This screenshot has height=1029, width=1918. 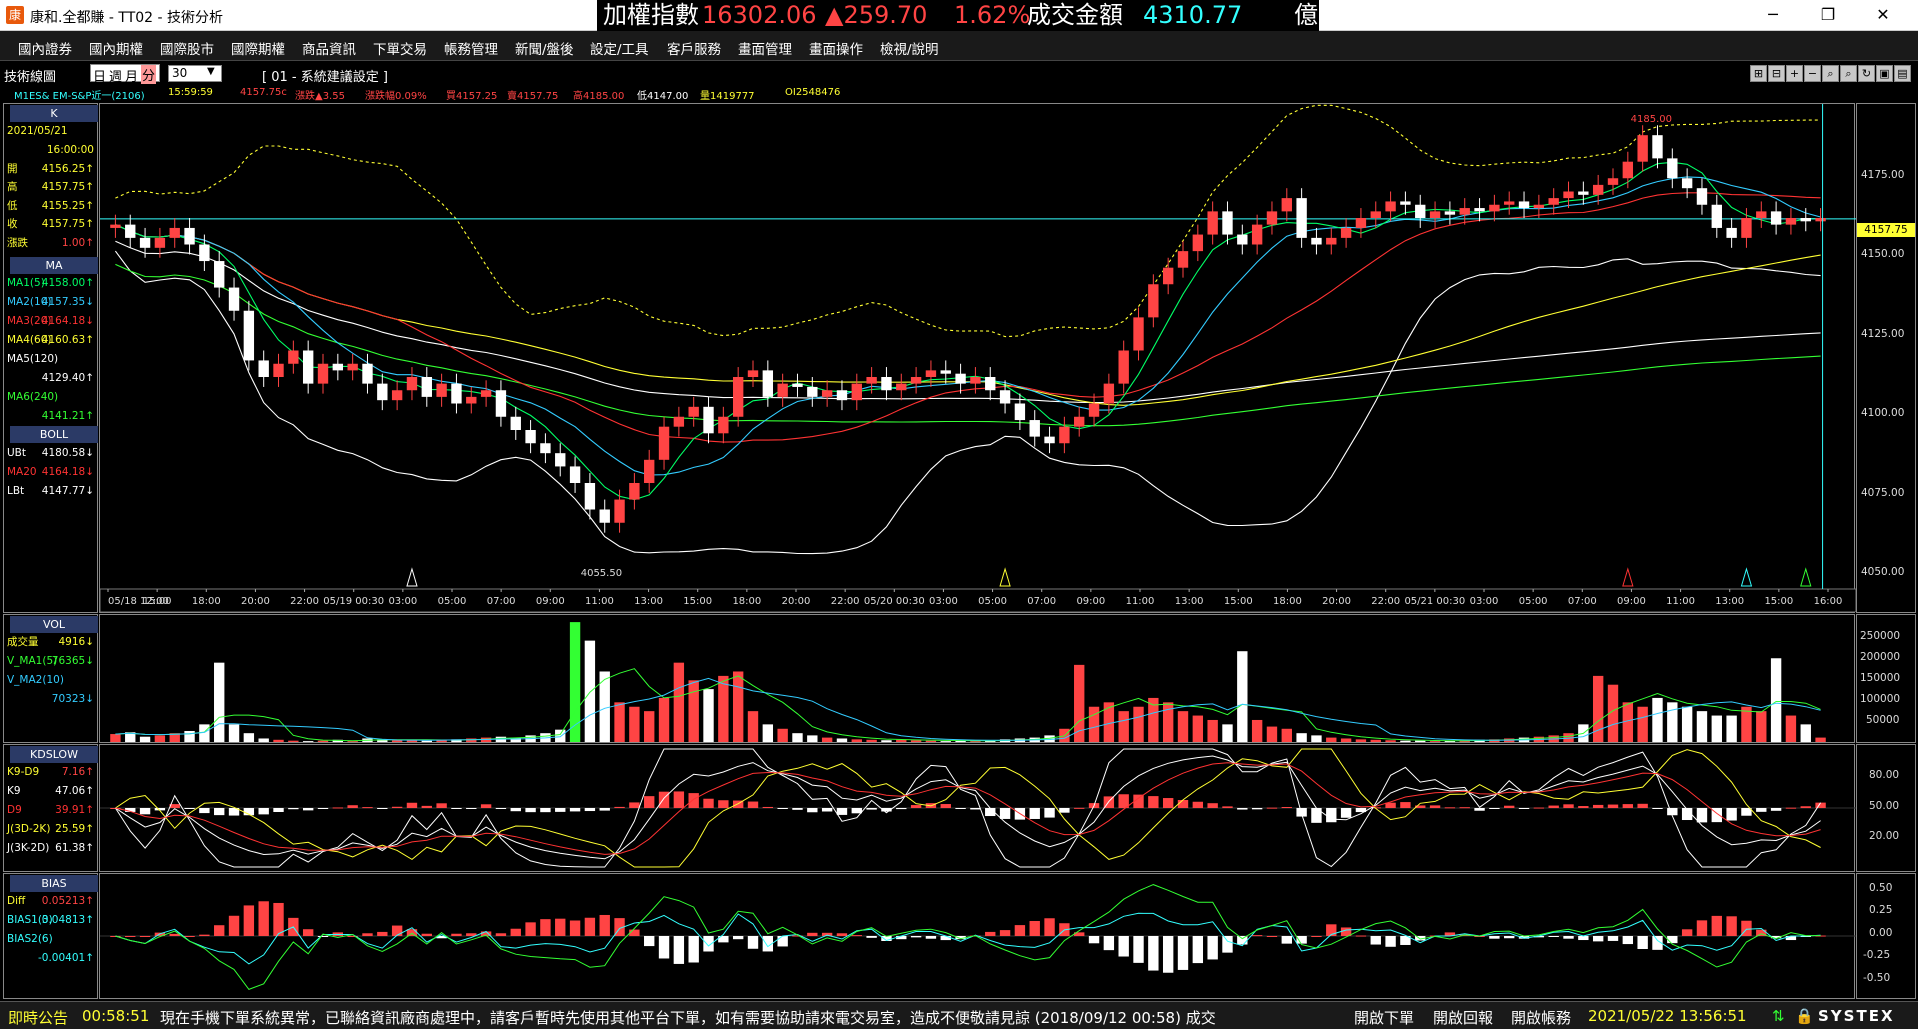 I want to click on ticker-value: 16302.06, so click(x=759, y=15).